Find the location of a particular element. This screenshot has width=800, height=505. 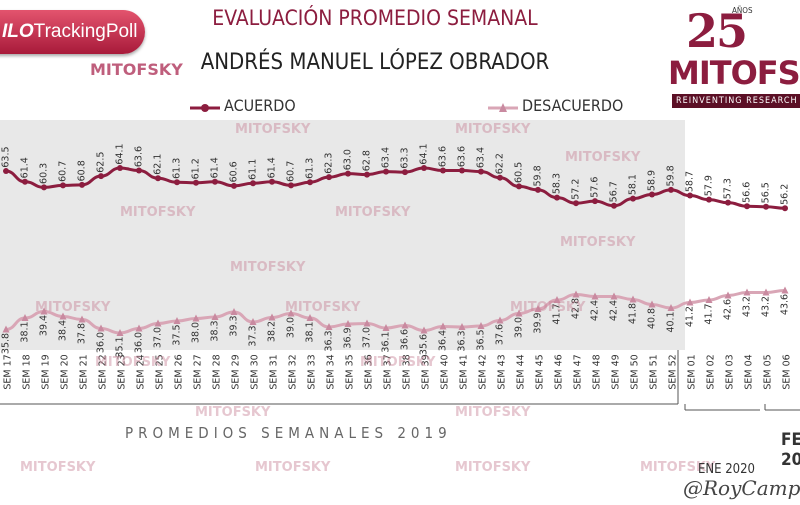

x-tick-label: SEM 27 is located at coordinates (198, 371).